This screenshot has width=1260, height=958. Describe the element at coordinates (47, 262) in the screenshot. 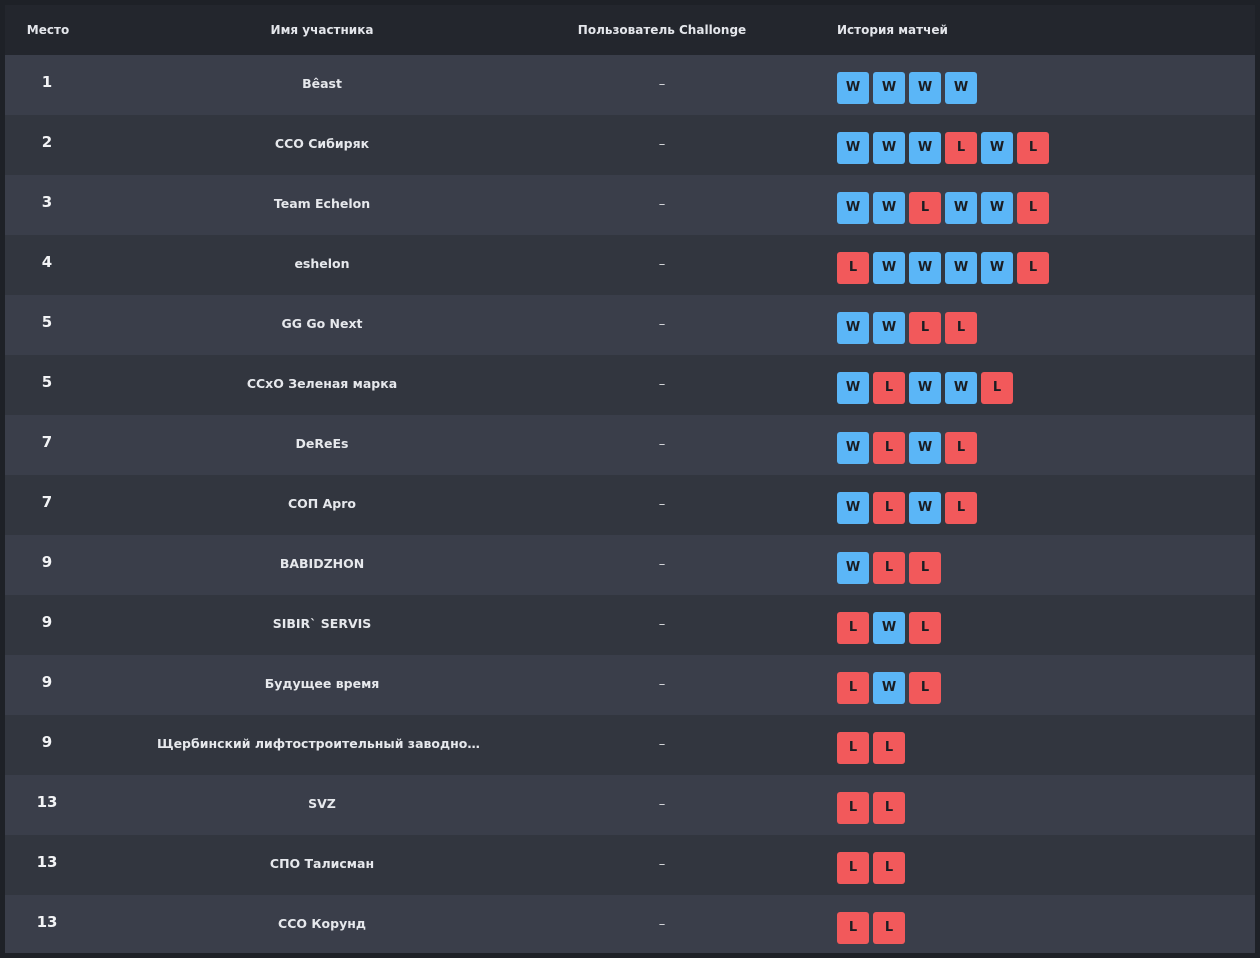

I see `place-cell: 4` at that location.